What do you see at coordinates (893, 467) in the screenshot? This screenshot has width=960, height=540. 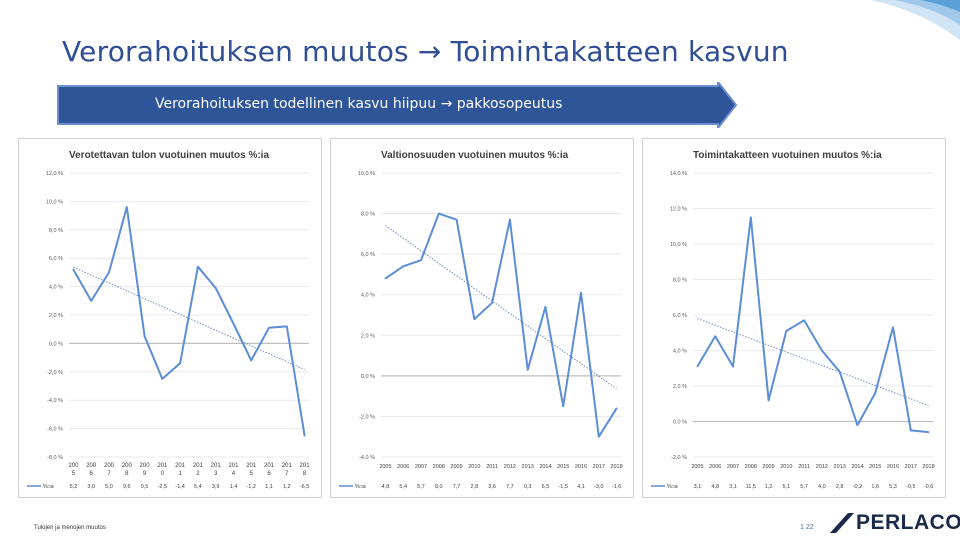 I see `x-tick-label: 2016` at bounding box center [893, 467].